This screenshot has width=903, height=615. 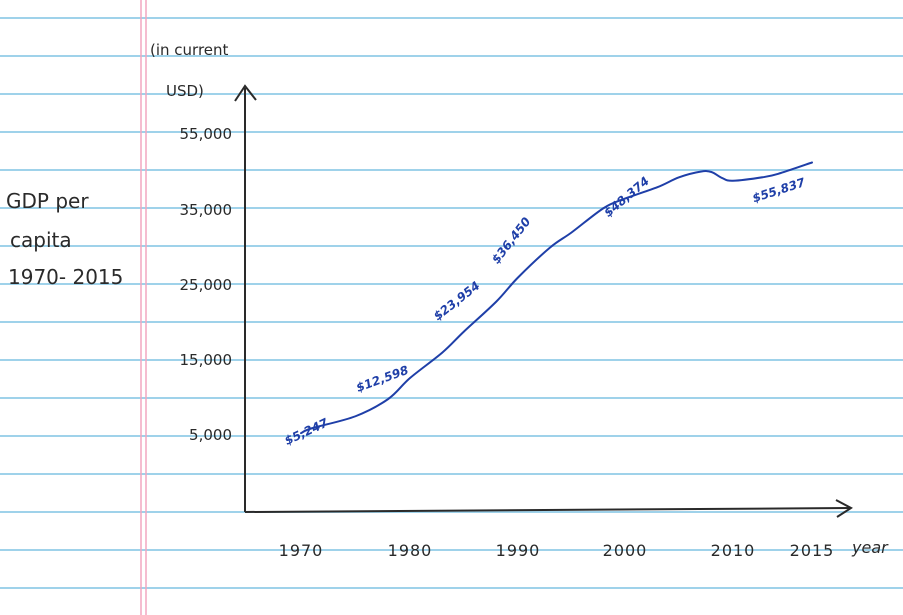 What do you see at coordinates (206, 134) in the screenshot?
I see `y-tick-label: 55,000` at bounding box center [206, 134].